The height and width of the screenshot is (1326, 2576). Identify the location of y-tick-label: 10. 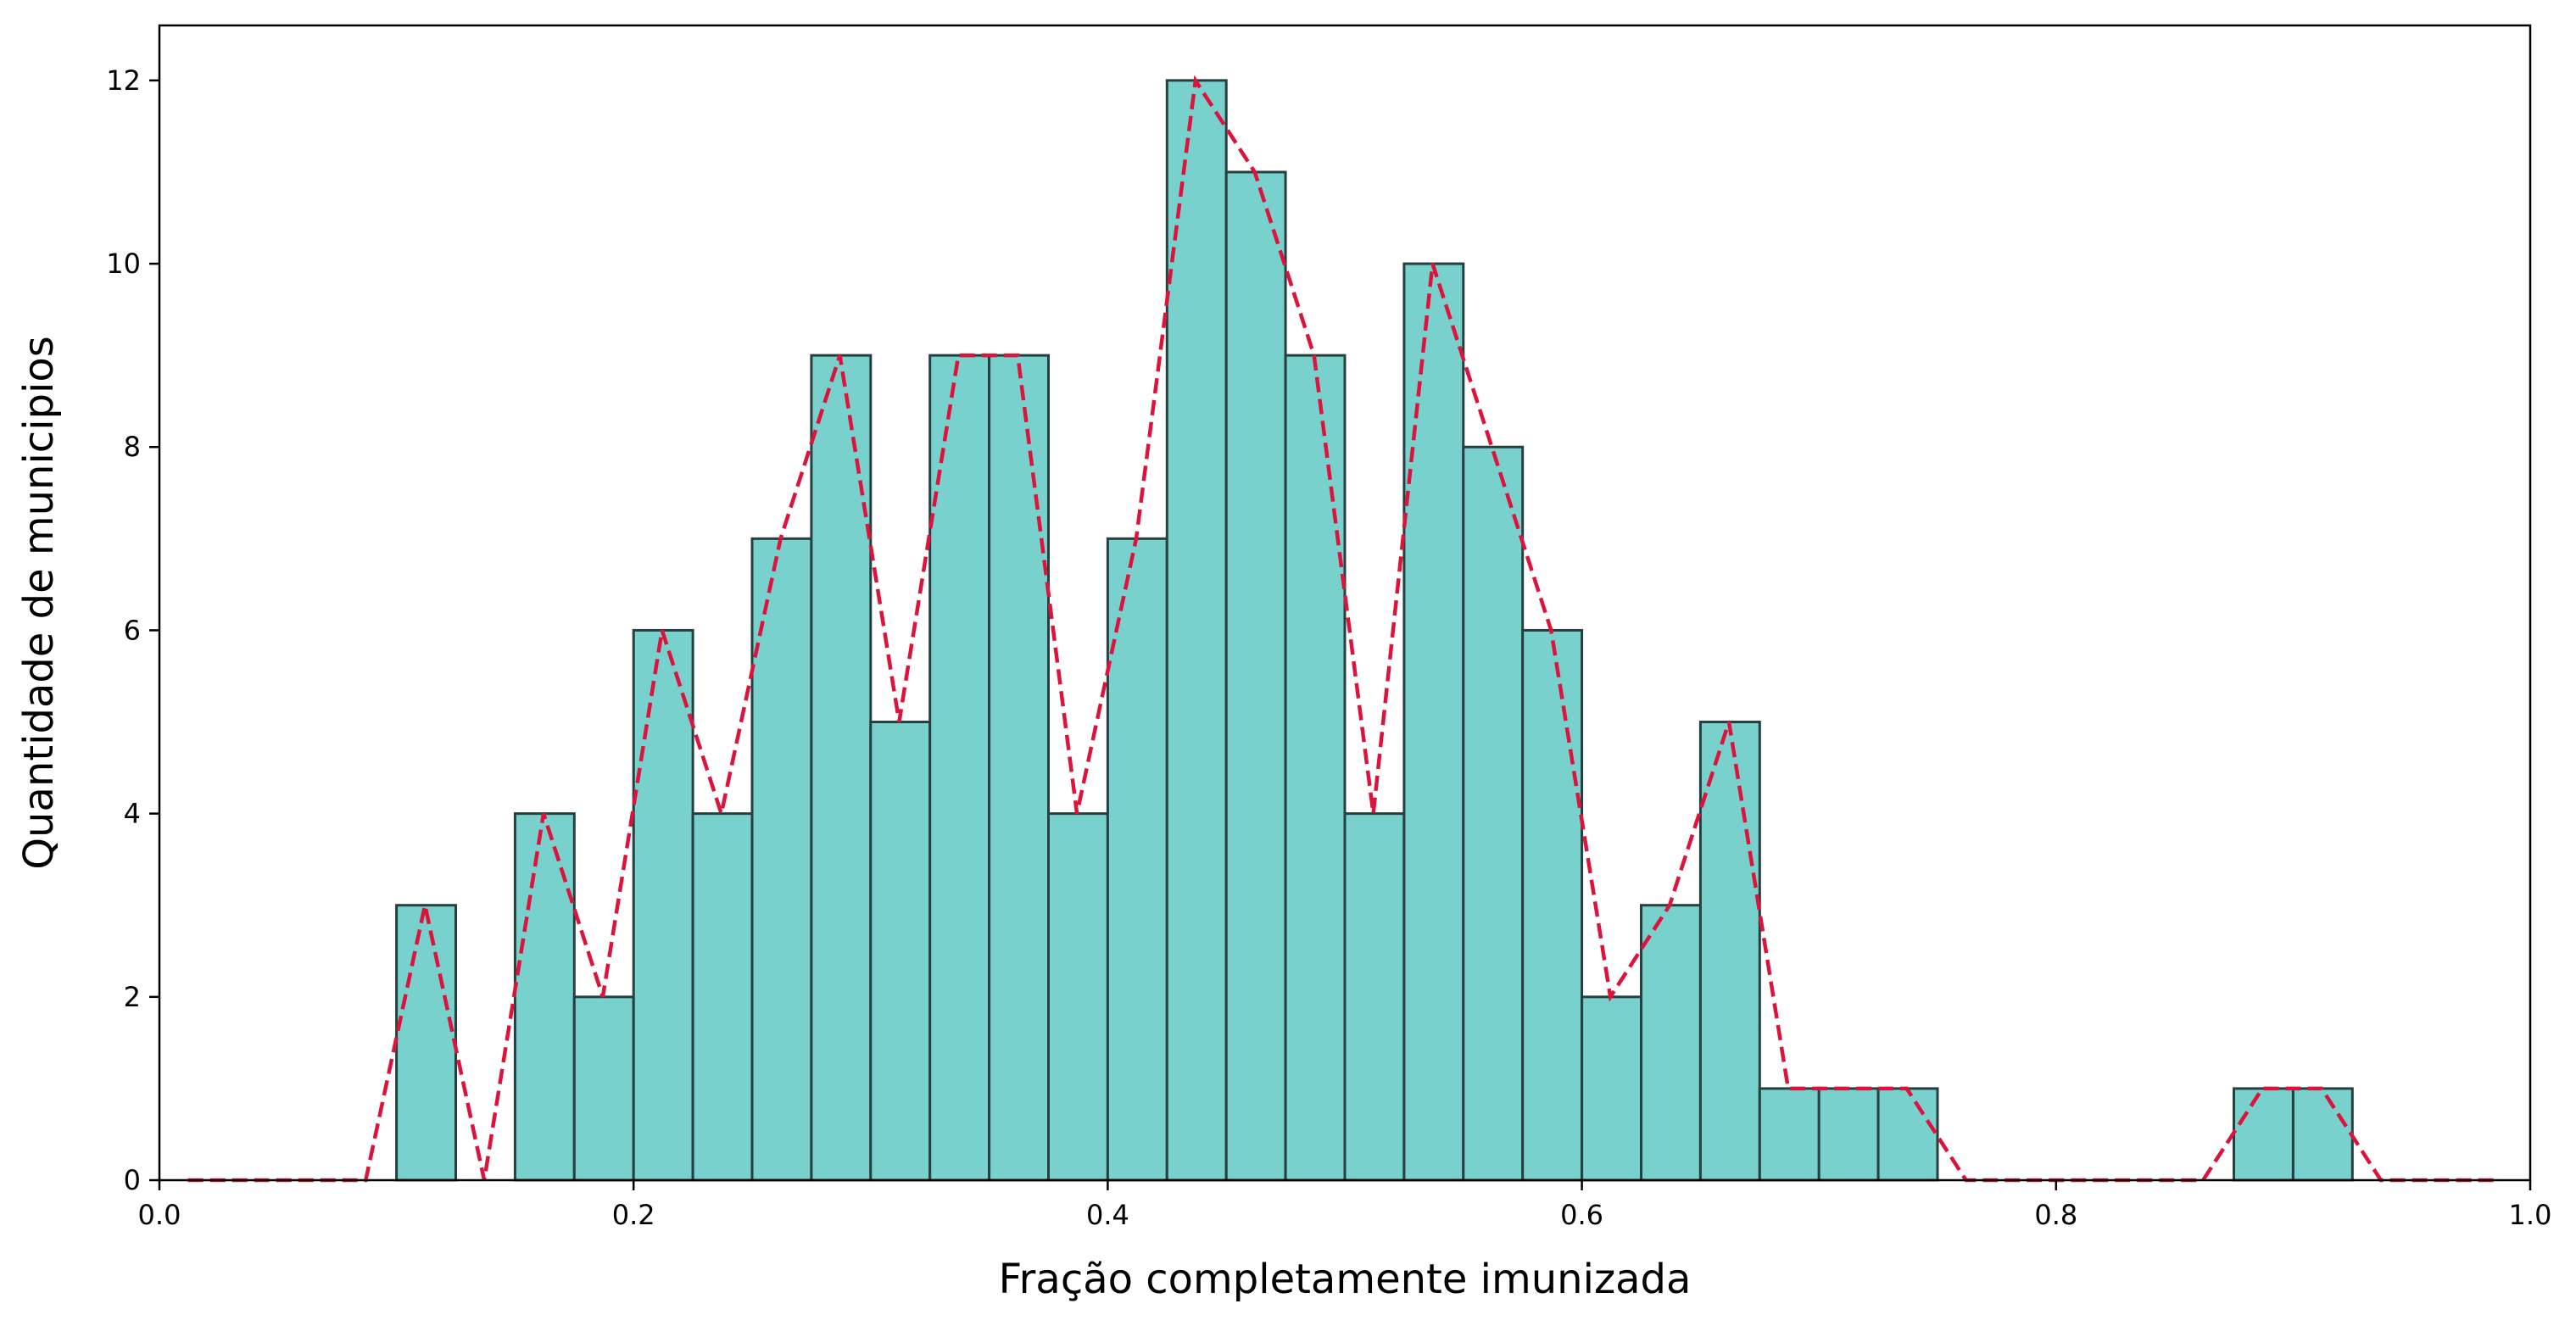
(123, 264).